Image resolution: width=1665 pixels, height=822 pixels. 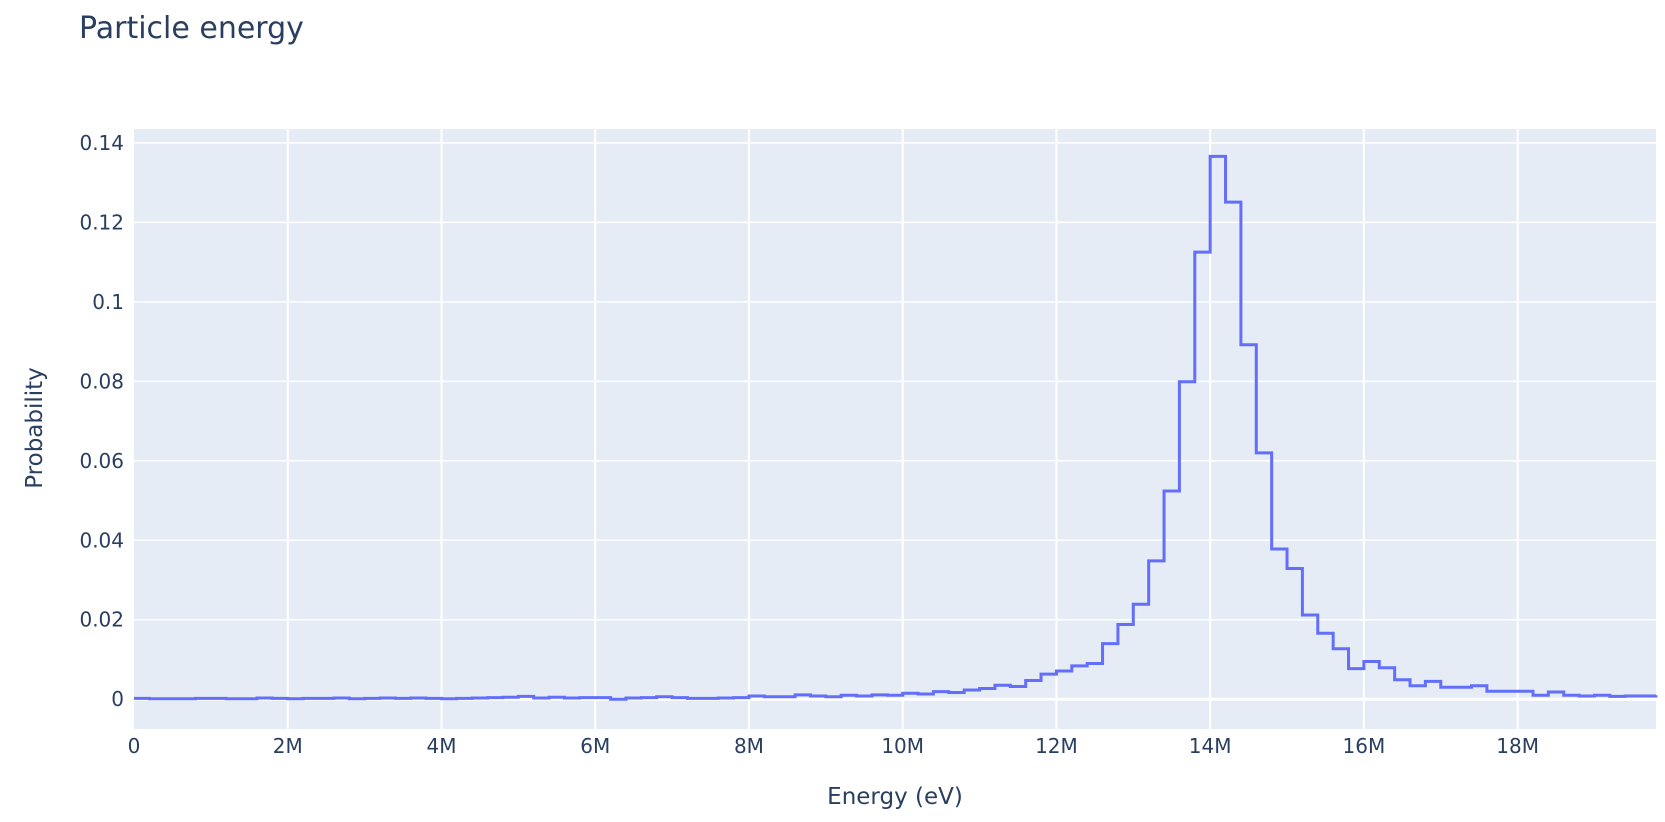 I want to click on x-axis-ticks: 0 2M 4M 6M 8M 10M 12M 14M 16M 18M, so click(x=833, y=746).